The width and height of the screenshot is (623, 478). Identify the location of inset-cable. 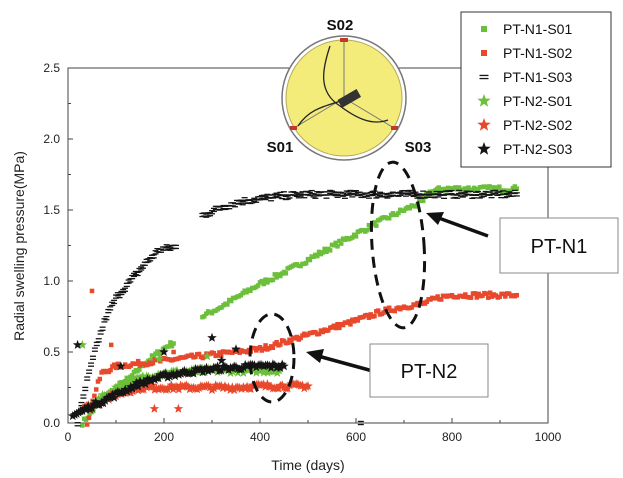
(355, 84).